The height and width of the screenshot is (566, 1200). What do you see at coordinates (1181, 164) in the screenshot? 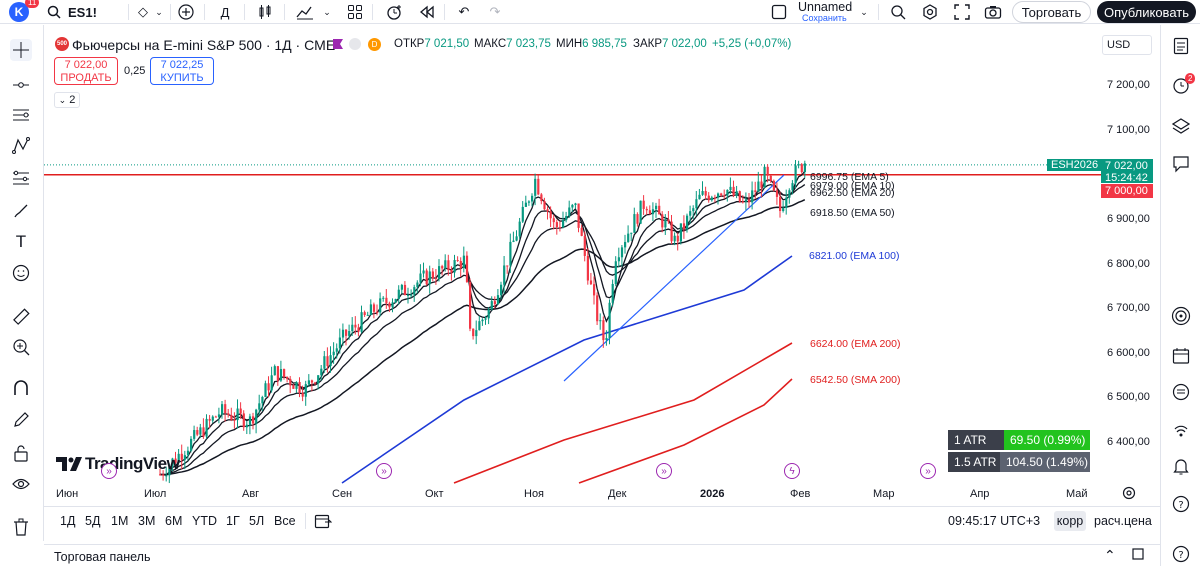
I see `chat-icon` at bounding box center [1181, 164].